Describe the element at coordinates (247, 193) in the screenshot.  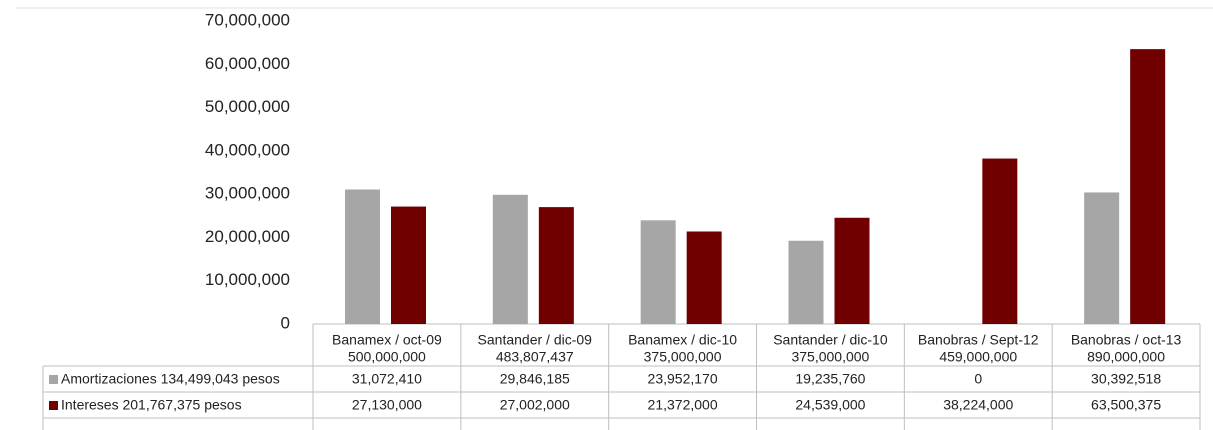
I see `y-tick-label: 30,000,000` at that location.